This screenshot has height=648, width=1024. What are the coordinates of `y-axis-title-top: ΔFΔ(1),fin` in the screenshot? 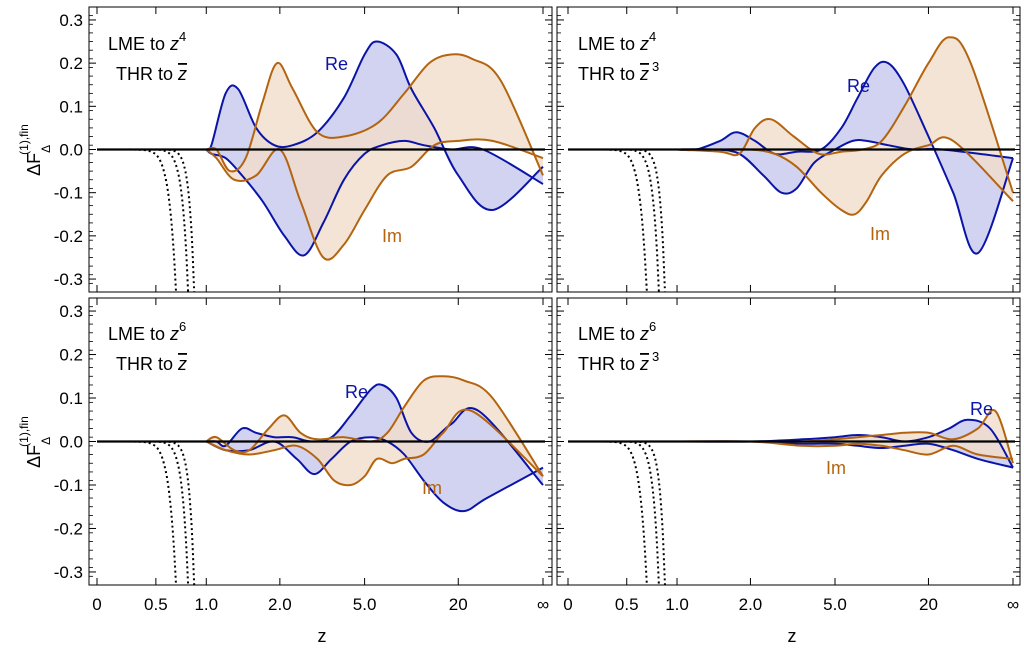 It's located at (35, 150).